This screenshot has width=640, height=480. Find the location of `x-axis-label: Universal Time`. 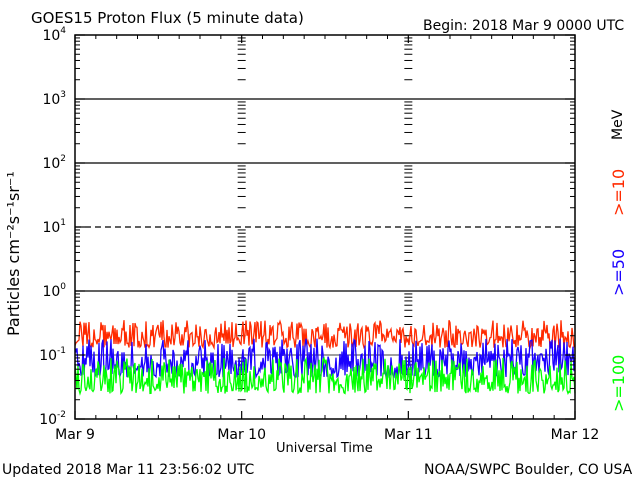

x-axis-label: Universal Time is located at coordinates (324, 448).